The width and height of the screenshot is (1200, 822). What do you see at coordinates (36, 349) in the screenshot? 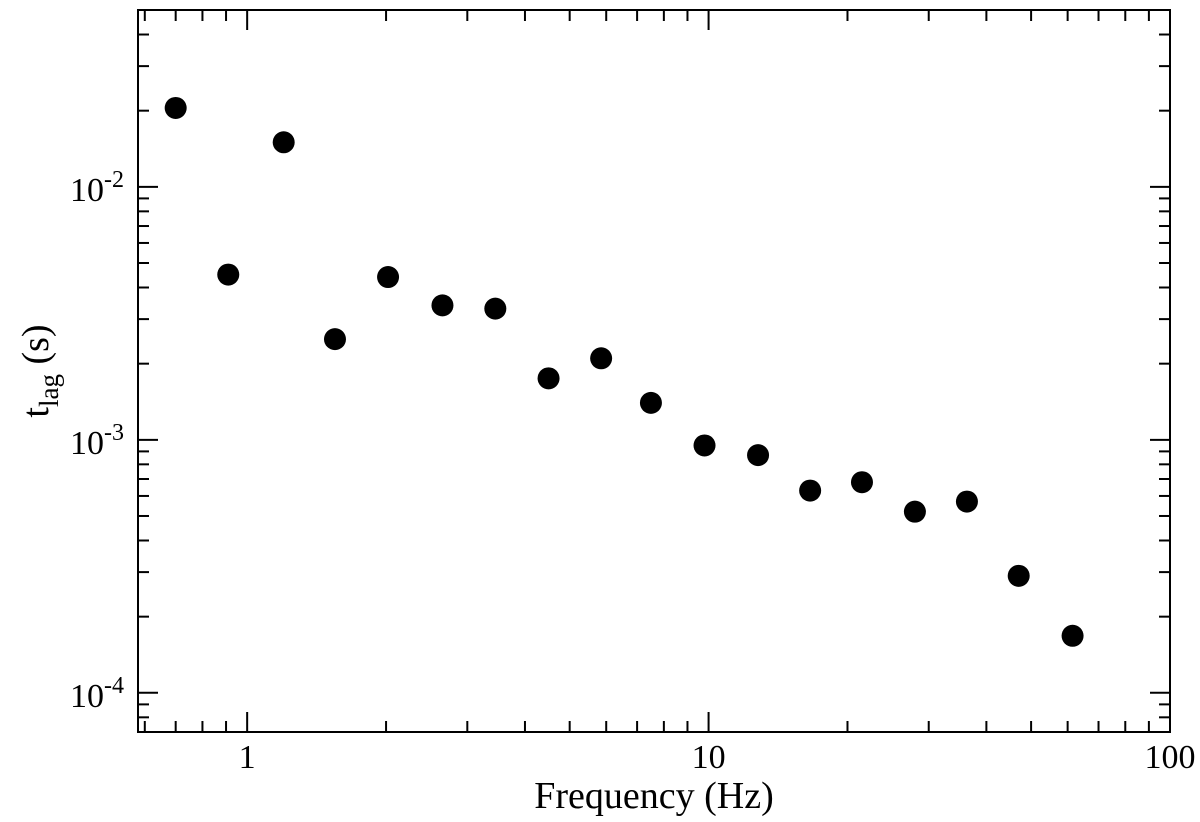
I see `y-axis-title-rest: (s)` at bounding box center [36, 349].